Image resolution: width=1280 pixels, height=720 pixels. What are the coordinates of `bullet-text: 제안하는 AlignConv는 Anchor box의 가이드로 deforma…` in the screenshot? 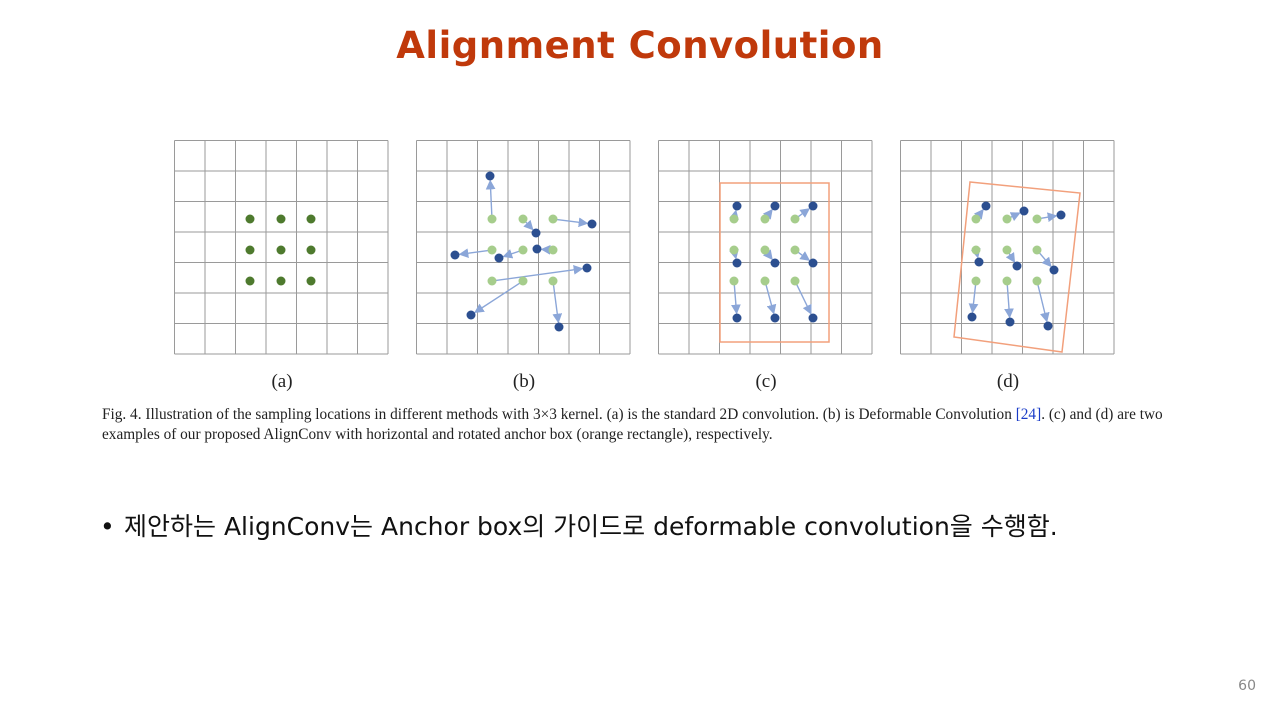 It's located at (591, 526).